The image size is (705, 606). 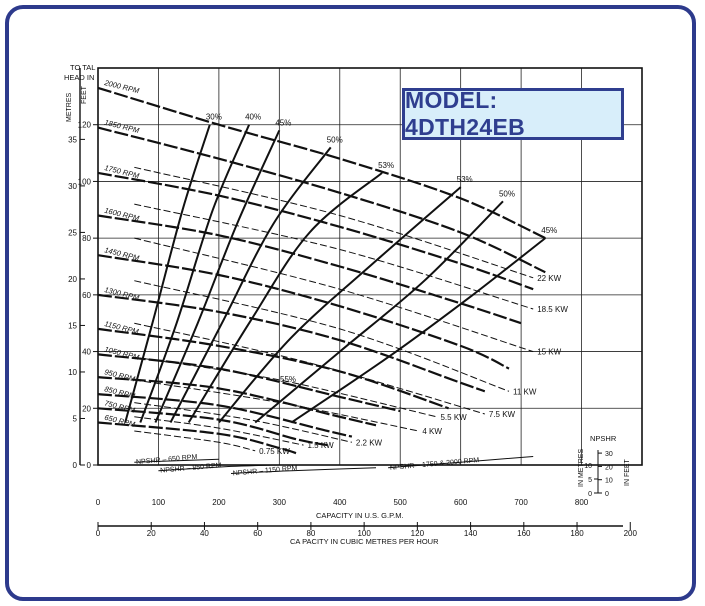 I want to click on npshr-metre-tick-label: 5, so click(x=590, y=480).